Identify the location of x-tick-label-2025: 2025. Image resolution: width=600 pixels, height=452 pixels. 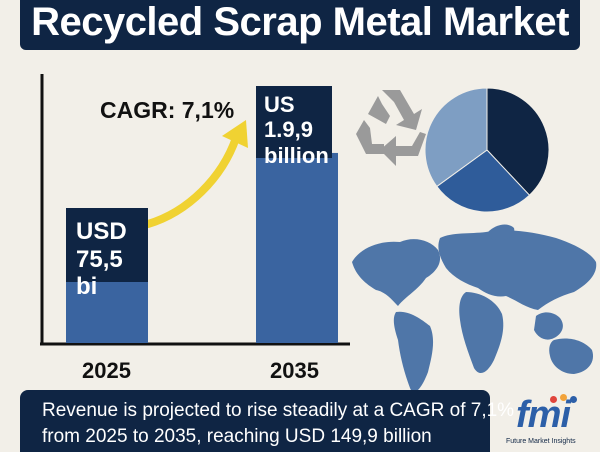
(106, 370).